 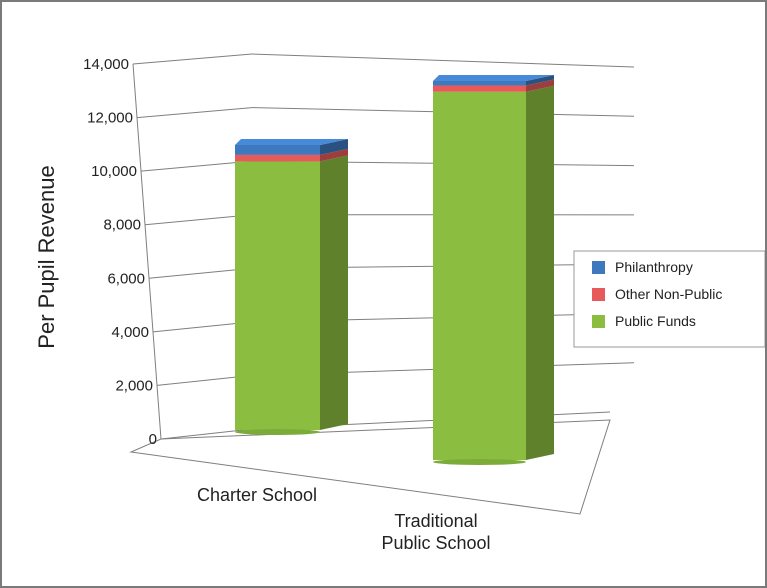 I want to click on legend-label: Other Non-Public, so click(x=668, y=294).